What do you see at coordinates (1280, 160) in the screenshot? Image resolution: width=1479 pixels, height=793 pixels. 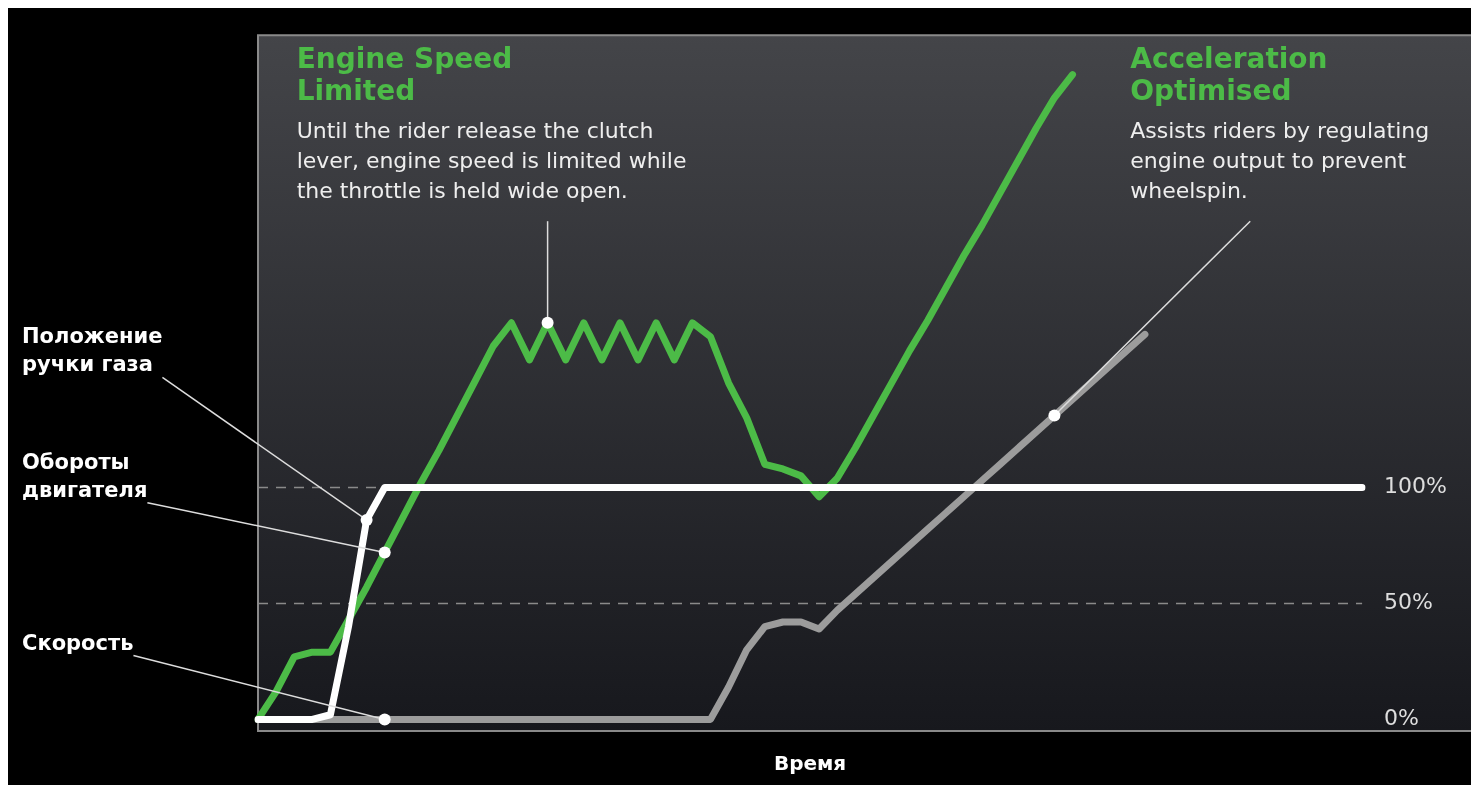 I see `annotation: Assists riders by regulating engine output to prevent wheelspin.` at bounding box center [1280, 160].